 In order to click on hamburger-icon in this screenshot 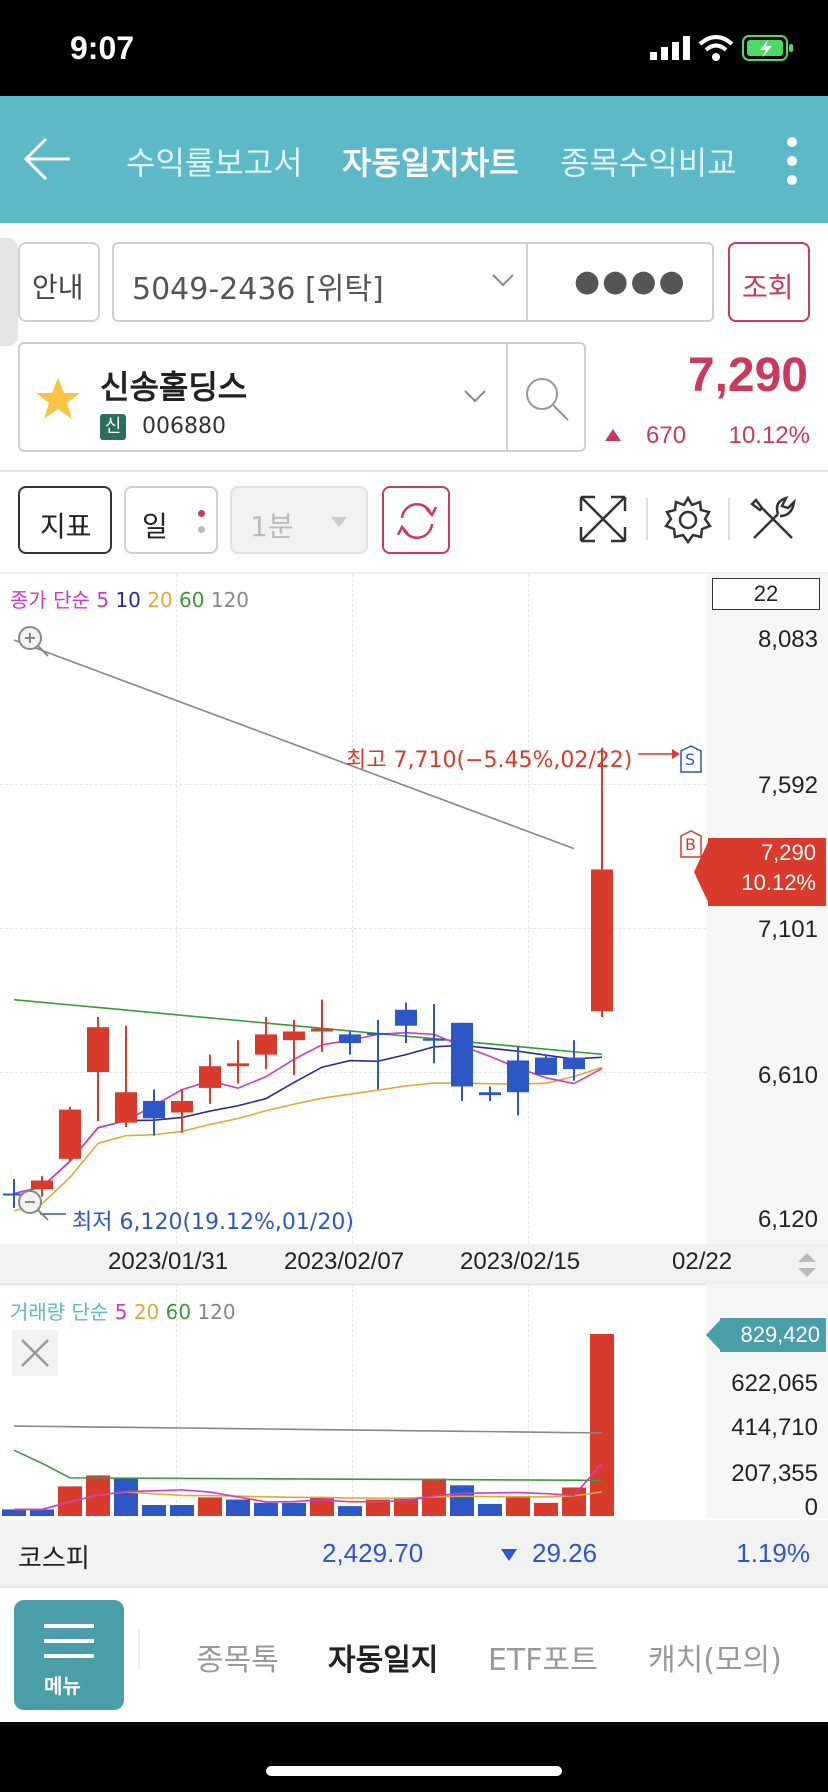, I will do `click(69, 1641)`.